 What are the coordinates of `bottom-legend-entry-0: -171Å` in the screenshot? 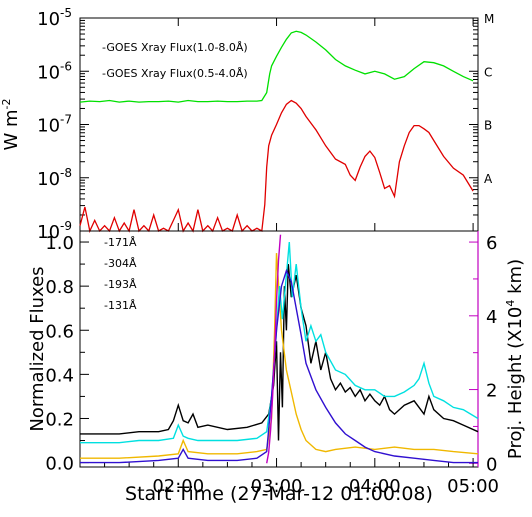 It's located at (120, 242).